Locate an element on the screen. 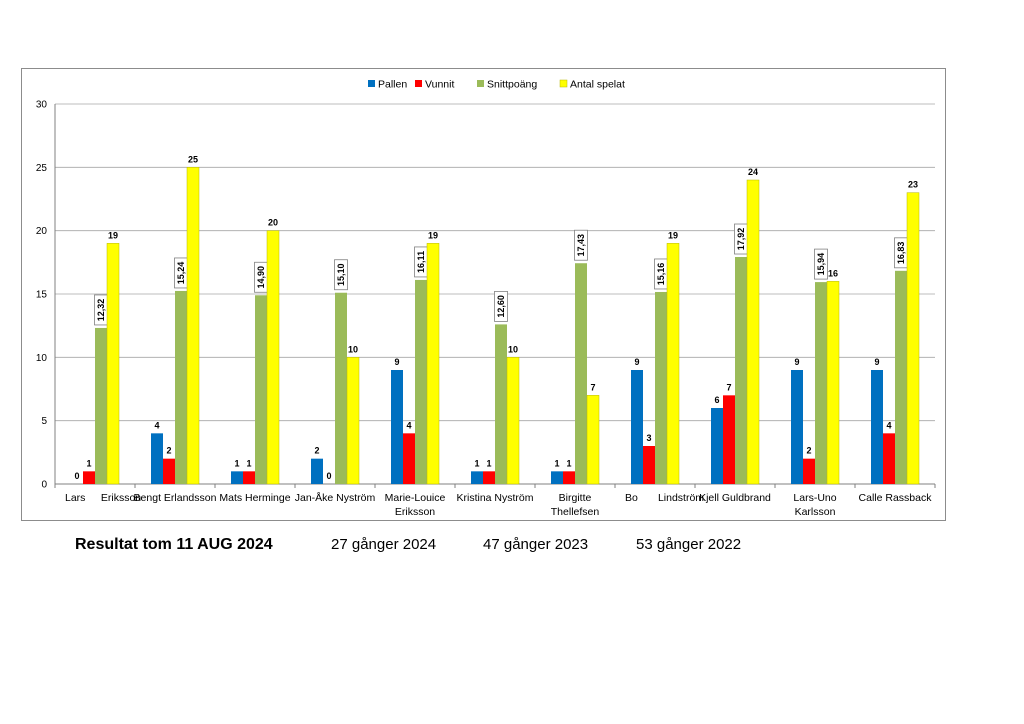 The height and width of the screenshot is (724, 1024). x-category-label: Bengt Erlandsson is located at coordinates (175, 498).